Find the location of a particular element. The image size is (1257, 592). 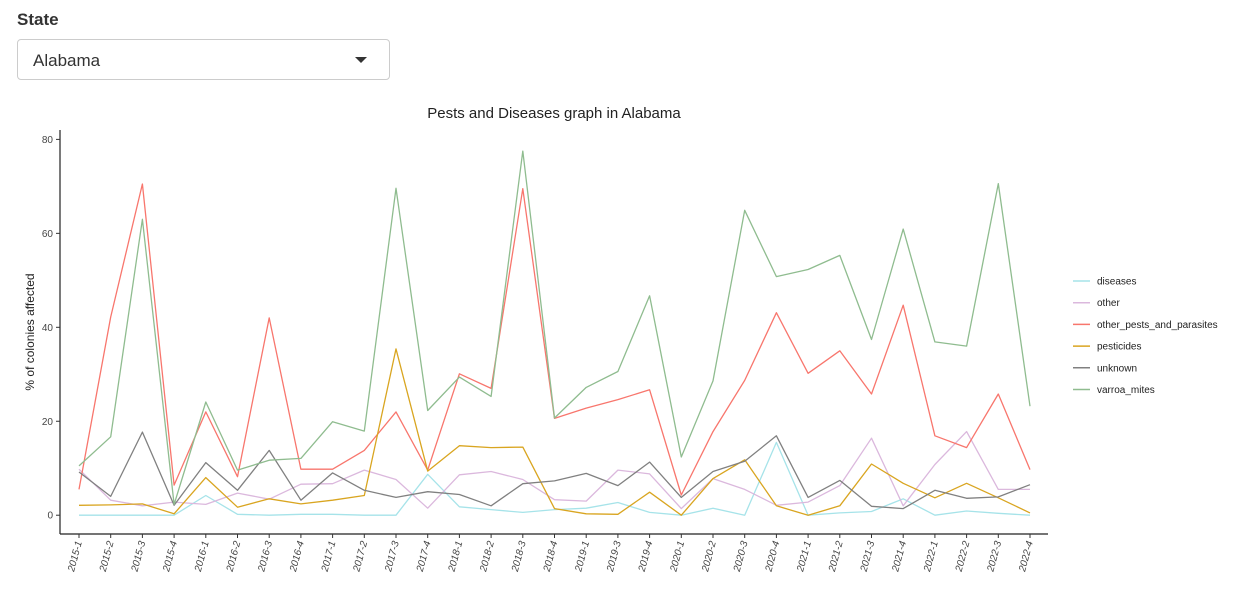

series-line-diseases is located at coordinates (555, 478).